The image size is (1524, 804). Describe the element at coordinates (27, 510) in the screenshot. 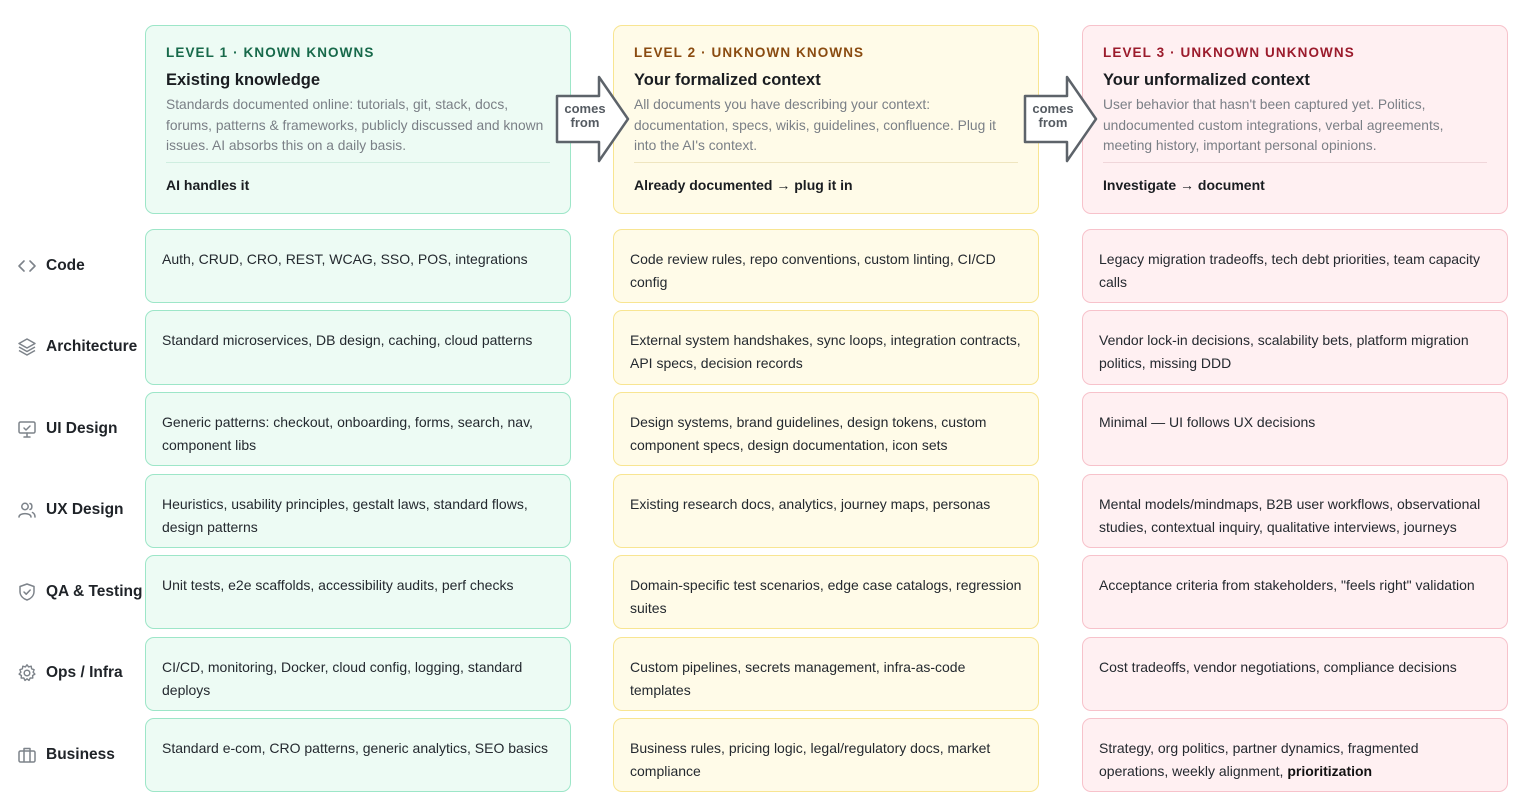

I see `users-icon` at that location.